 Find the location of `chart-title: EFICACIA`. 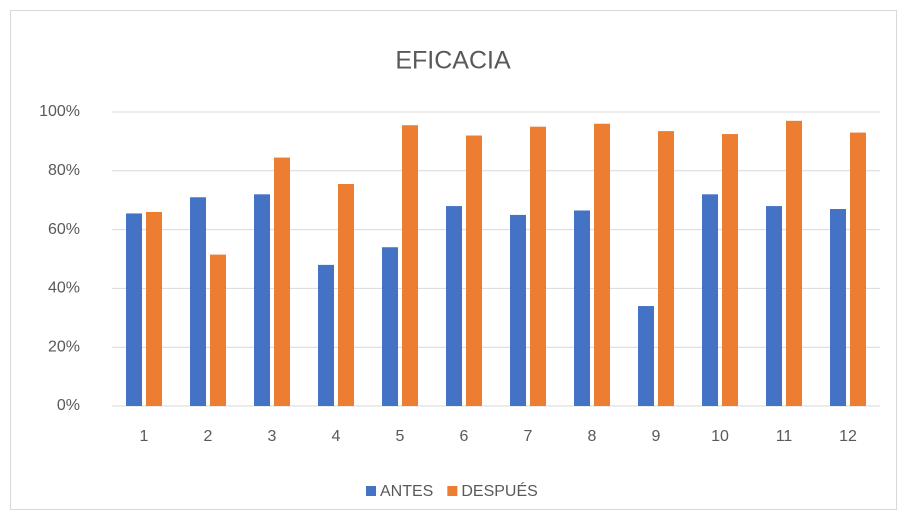

chart-title: EFICACIA is located at coordinates (453, 61).